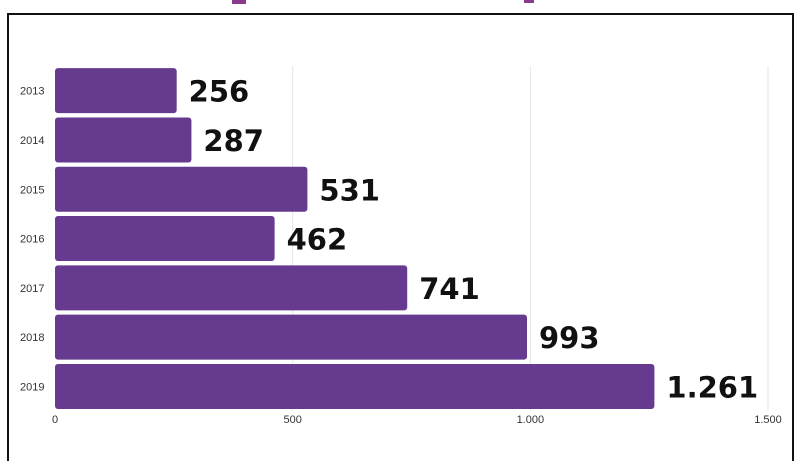 This screenshot has width=807, height=461. Describe the element at coordinates (32, 387) in the screenshot. I see `category-label: 2019` at that location.